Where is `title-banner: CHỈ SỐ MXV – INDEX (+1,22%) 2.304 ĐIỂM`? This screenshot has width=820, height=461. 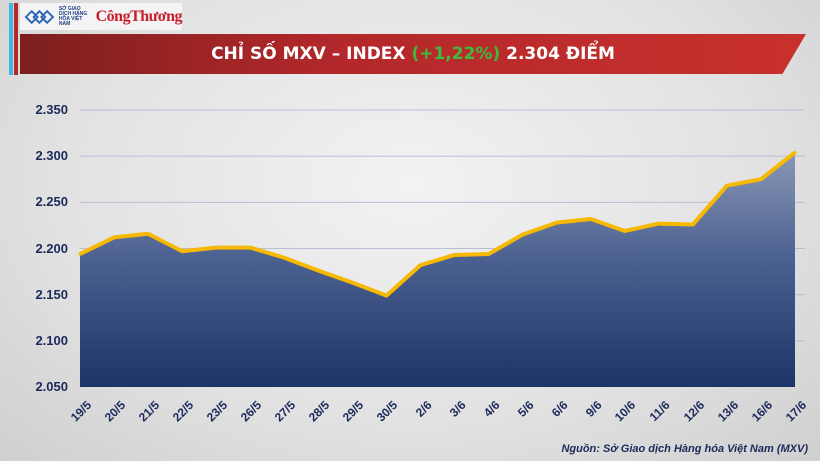 title-banner: CHỈ SỐ MXV – INDEX (+1,22%) 2.304 ĐIỂM is located at coordinates (413, 54).